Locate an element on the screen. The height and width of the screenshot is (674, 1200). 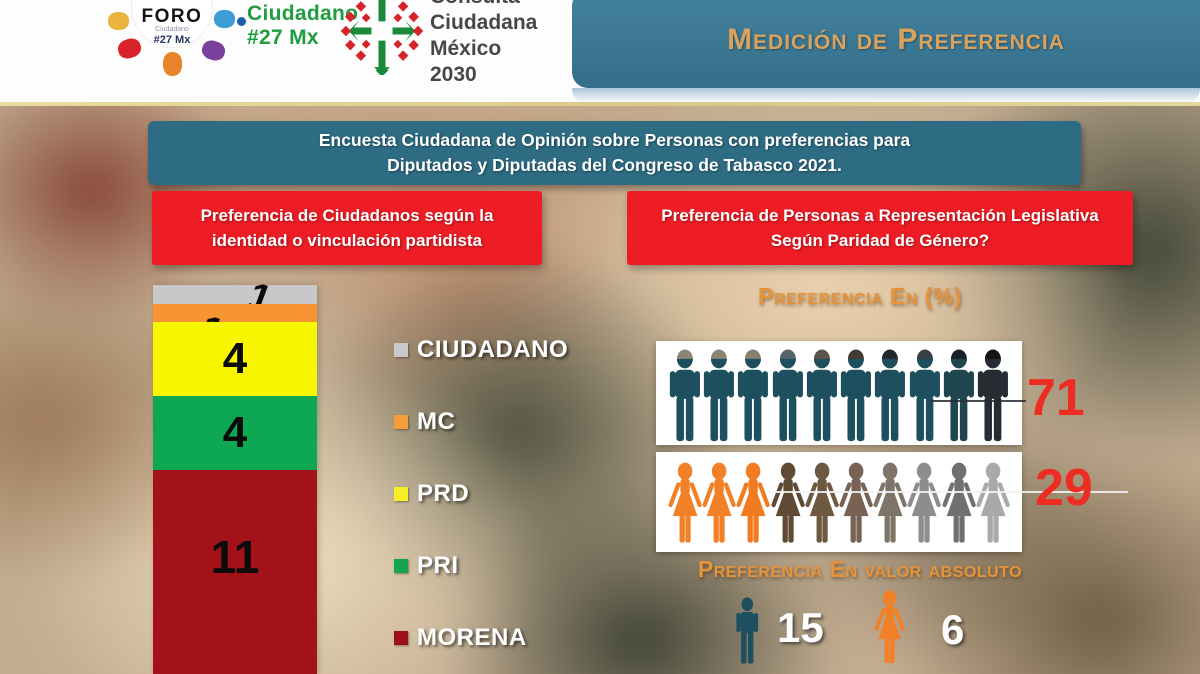
male-absolute-value: 15 is located at coordinates (800, 627).